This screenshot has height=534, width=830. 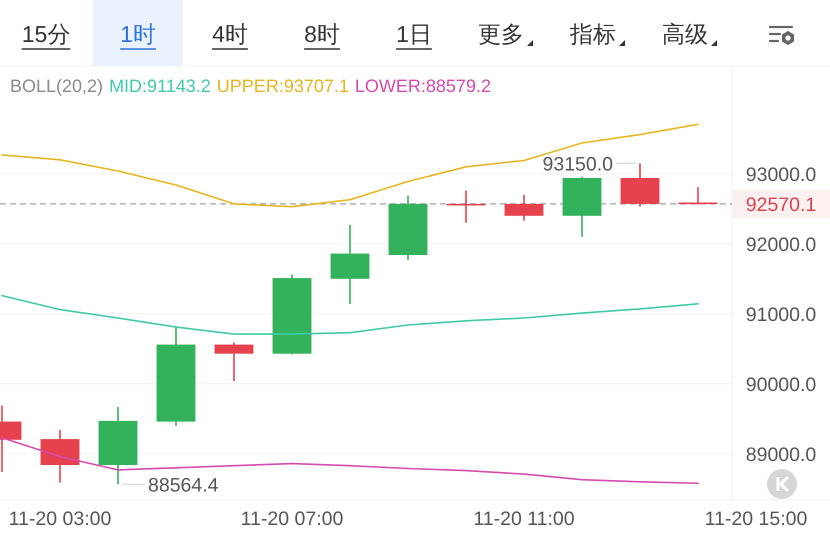 What do you see at coordinates (781, 315) in the screenshot?
I see `y-tick-label: 91000.0` at bounding box center [781, 315].